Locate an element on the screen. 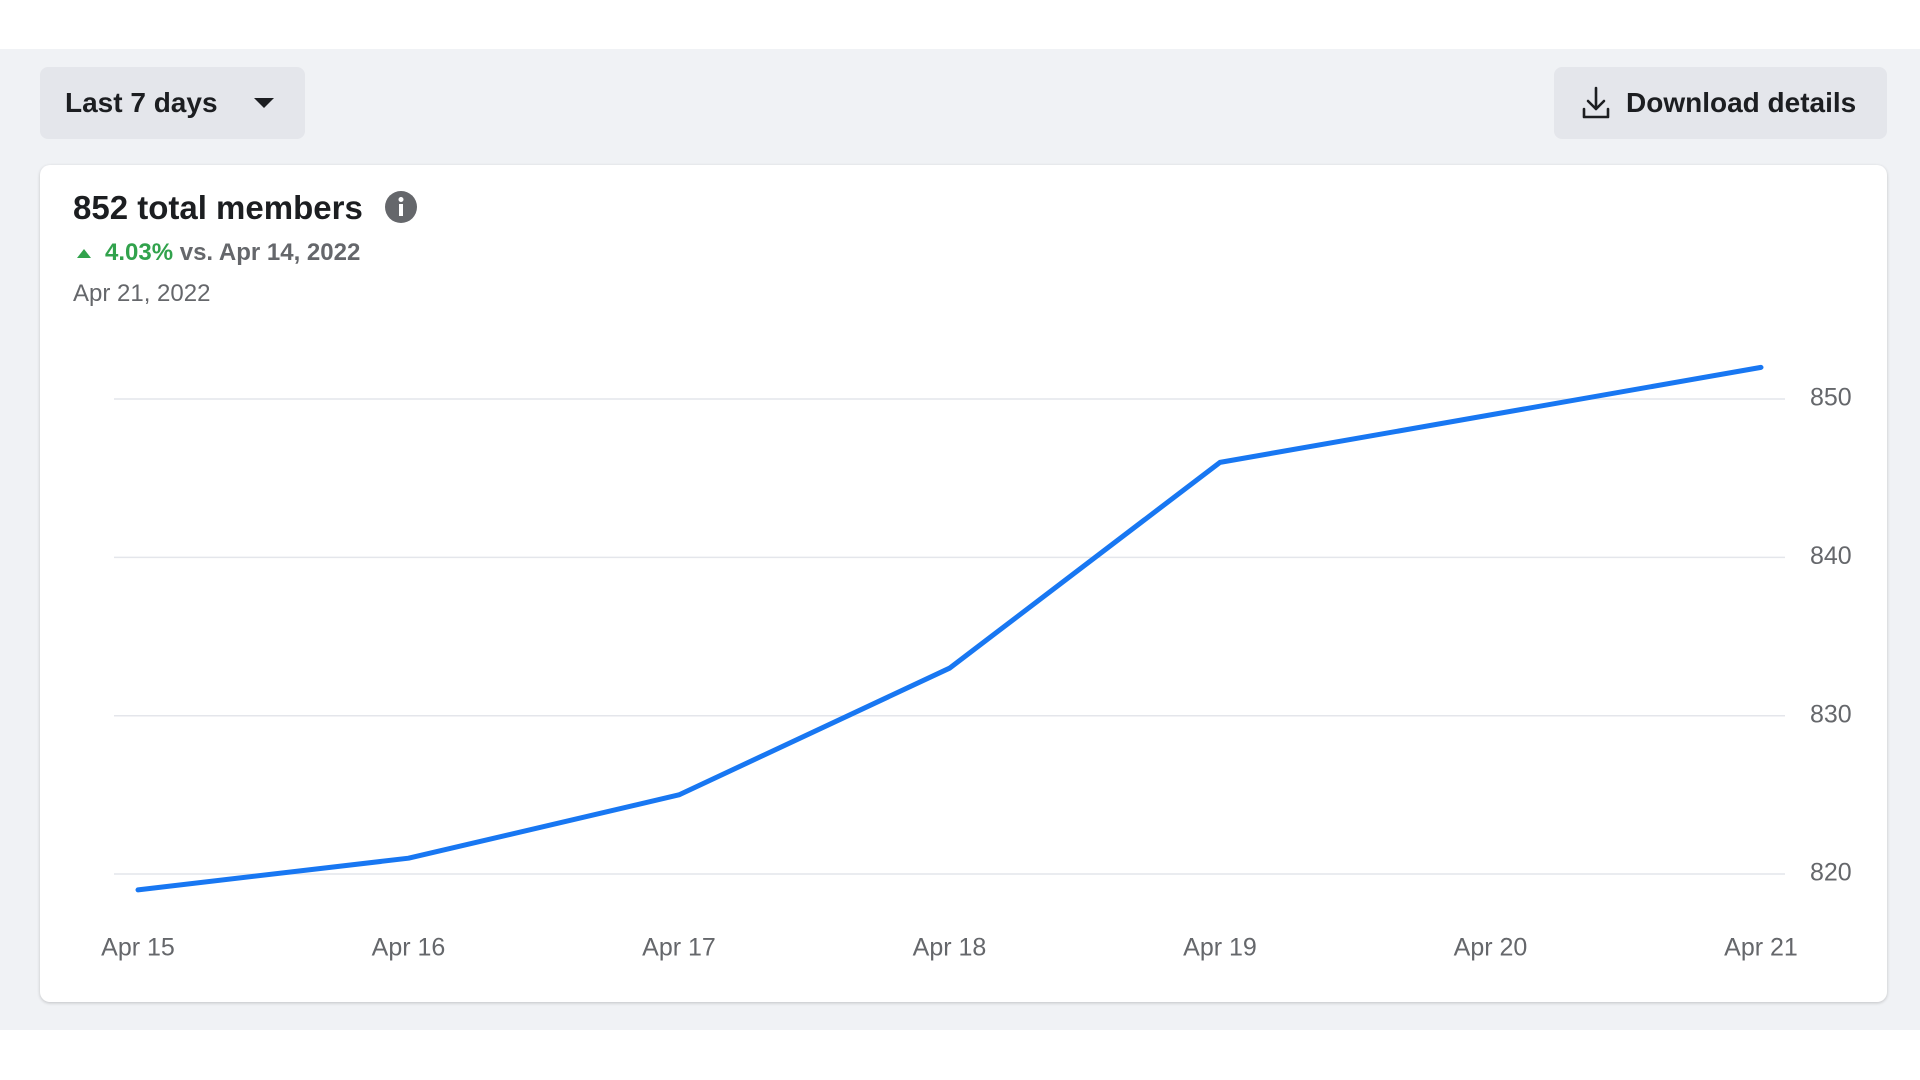 This screenshot has width=1920, height=1080. x-tick-label: Apr 21 is located at coordinates (1761, 948).